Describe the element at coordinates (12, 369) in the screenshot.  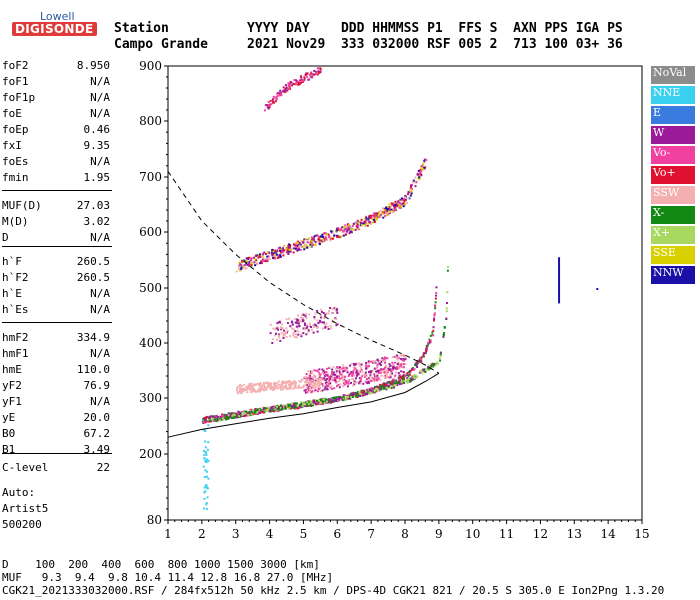
I see `param-name: hmE` at that location.